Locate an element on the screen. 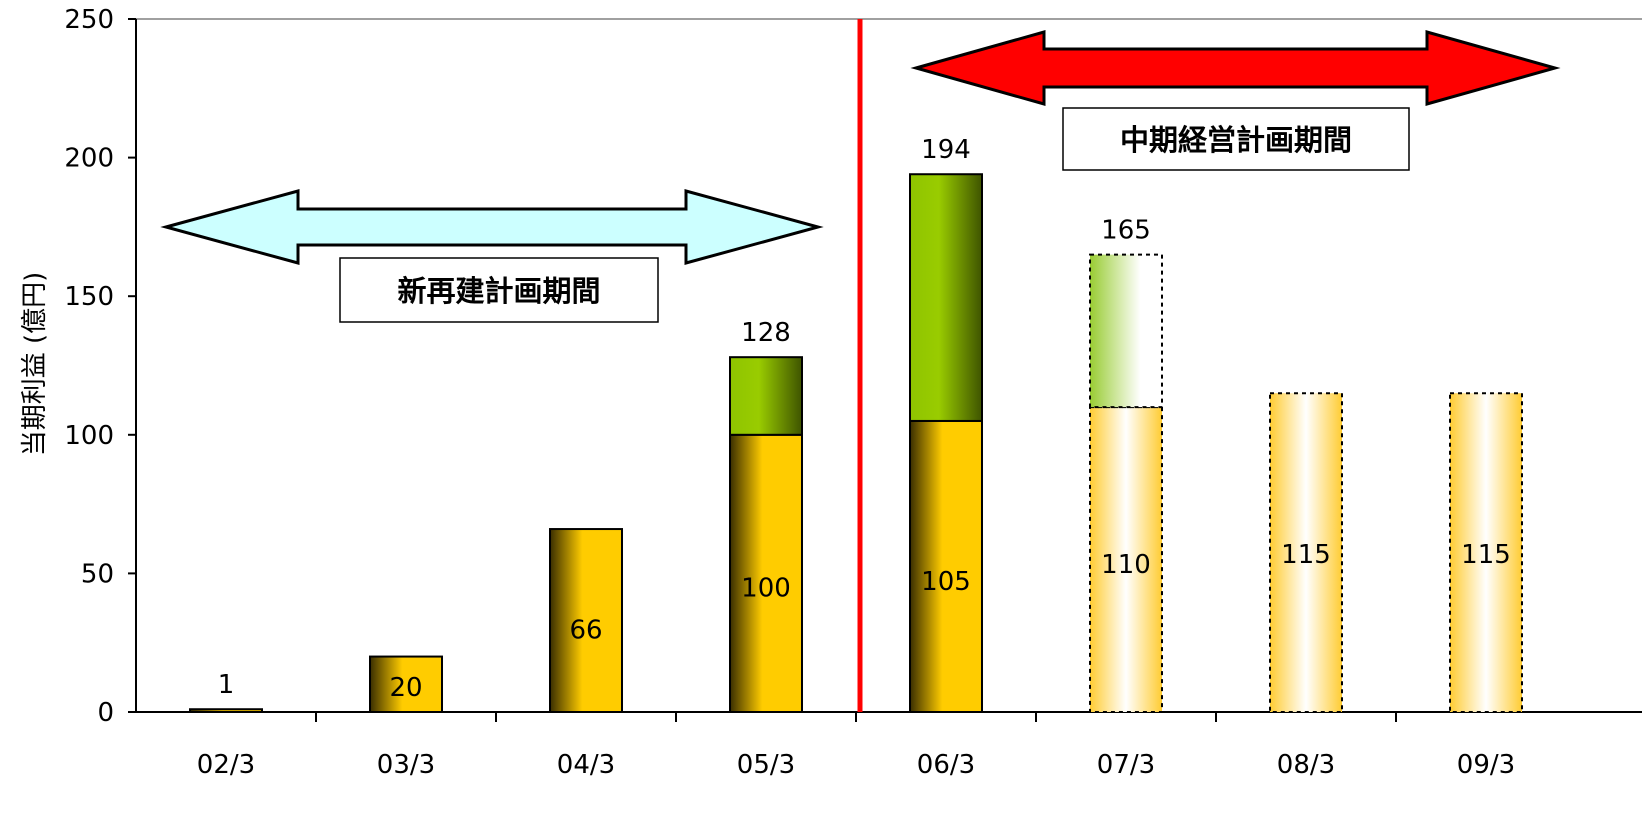 This screenshot has height=813, width=1642. period-label-midterm: 中期経営計画期間 is located at coordinates (1236, 140).